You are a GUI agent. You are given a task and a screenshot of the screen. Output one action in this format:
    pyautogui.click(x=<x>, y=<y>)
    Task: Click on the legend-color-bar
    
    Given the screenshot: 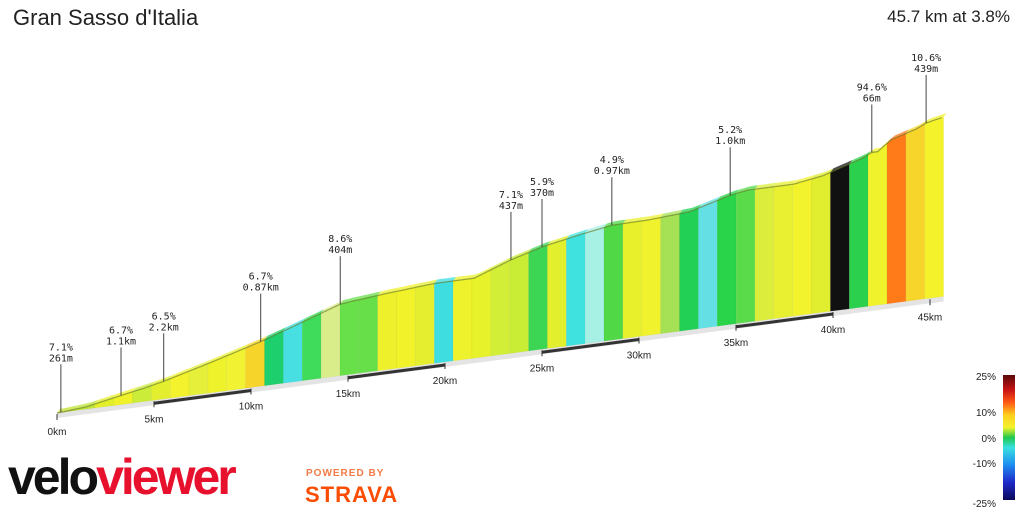 What is the action you would take?
    pyautogui.click(x=1009, y=437)
    